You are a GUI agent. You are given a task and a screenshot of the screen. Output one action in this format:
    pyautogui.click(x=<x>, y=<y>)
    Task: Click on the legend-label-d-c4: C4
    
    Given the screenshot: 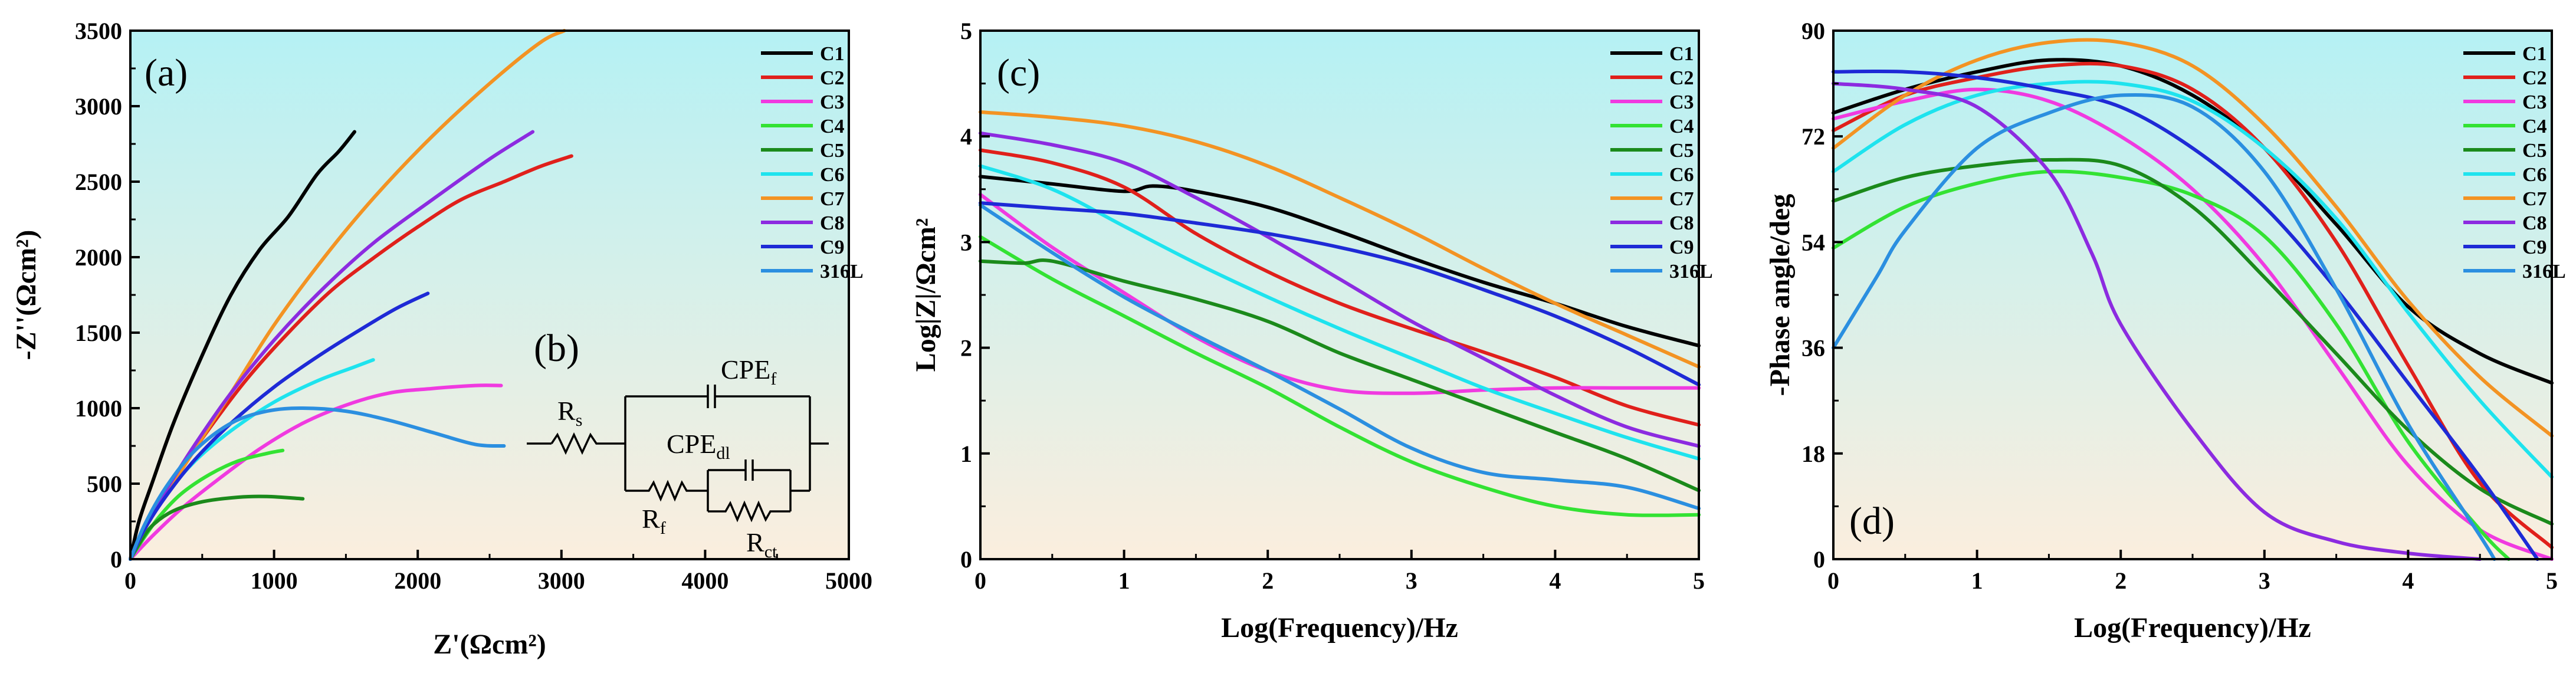 What is the action you would take?
    pyautogui.click(x=2534, y=126)
    